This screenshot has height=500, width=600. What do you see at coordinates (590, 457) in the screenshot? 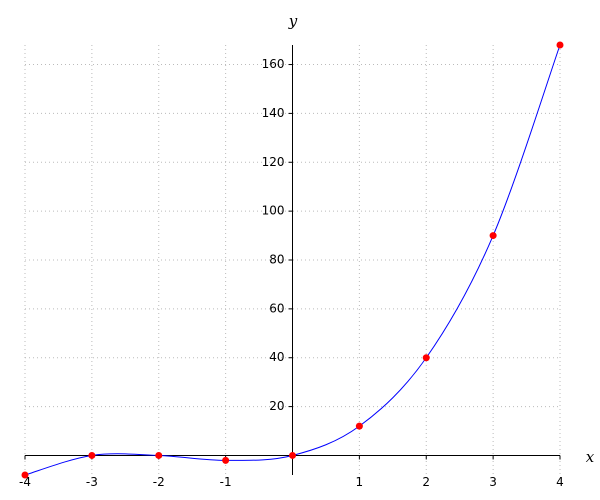
I see `x-axis-title: x` at bounding box center [590, 457].